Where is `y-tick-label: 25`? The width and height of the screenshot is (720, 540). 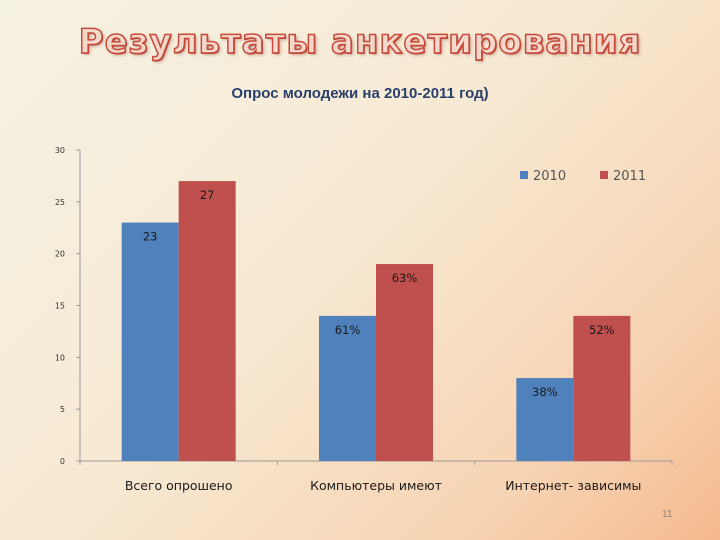
y-tick-label: 25 is located at coordinates (60, 202).